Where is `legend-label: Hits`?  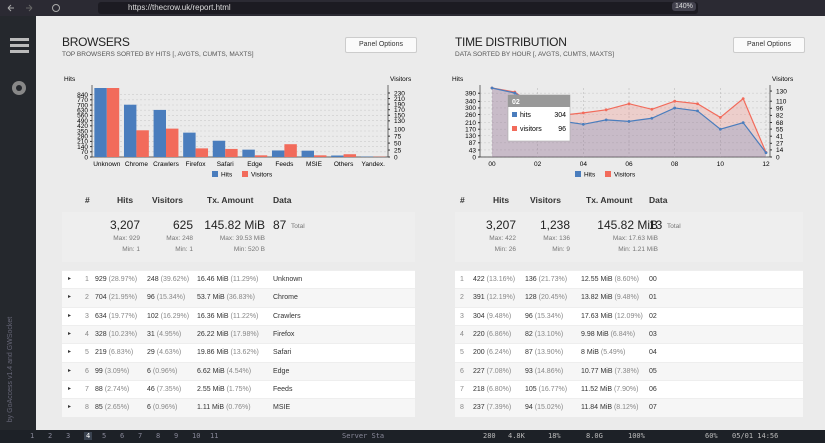
legend-label: Hits is located at coordinates (590, 175).